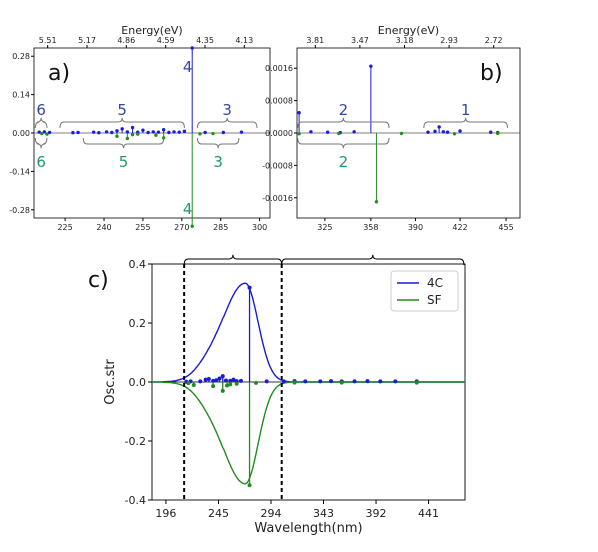 Image resolution: width=598 pixels, height=552 pixels. I want to click on top-tick-label: 5.17, so click(87, 40).